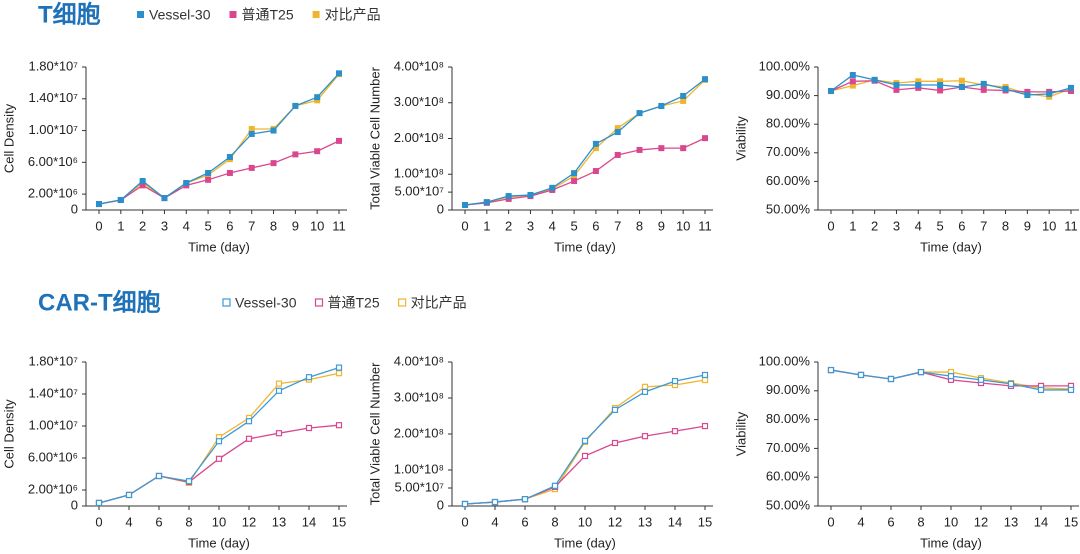 Image resolution: width=1080 pixels, height=554 pixels. What do you see at coordinates (353, 303) in the screenshot?
I see `legend-label: 普通T25` at bounding box center [353, 303].